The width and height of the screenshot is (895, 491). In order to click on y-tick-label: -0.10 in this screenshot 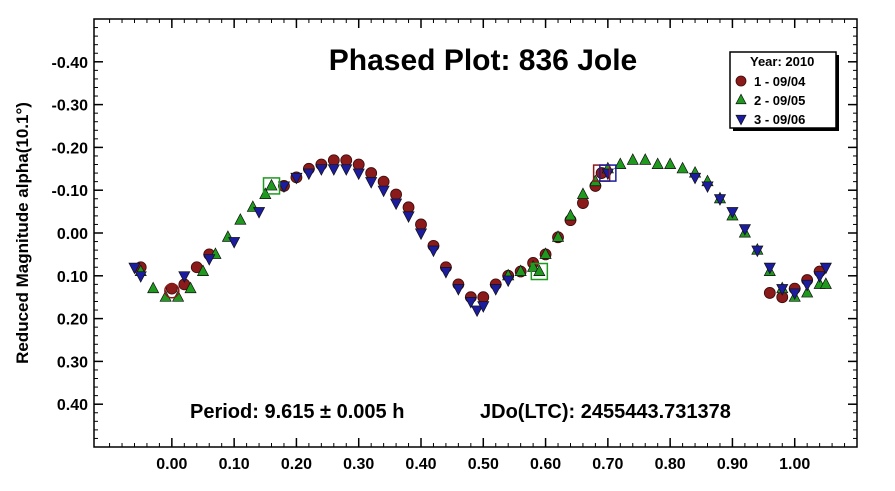, I will do `click(70, 191)`.